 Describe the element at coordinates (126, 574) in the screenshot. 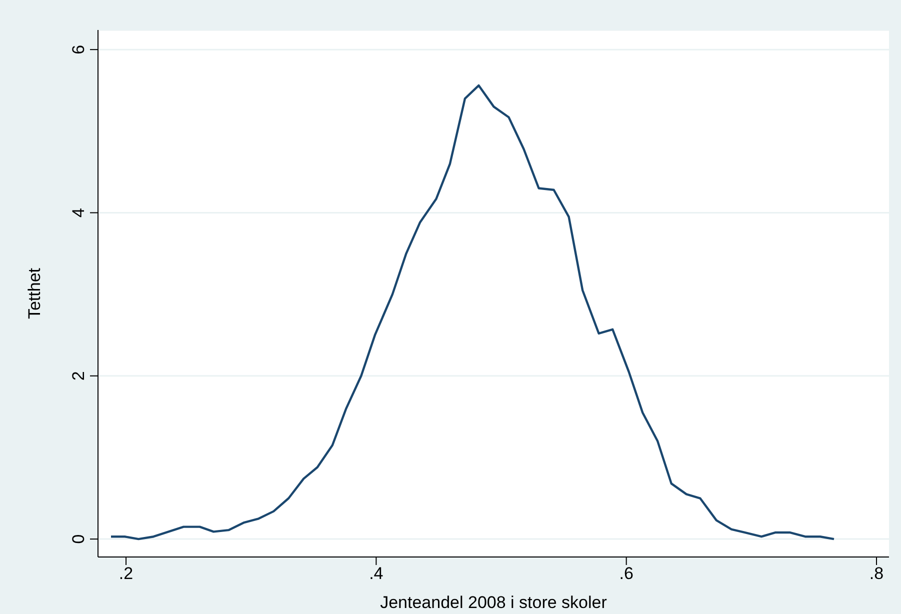

I see `x-tick-label: .2` at that location.